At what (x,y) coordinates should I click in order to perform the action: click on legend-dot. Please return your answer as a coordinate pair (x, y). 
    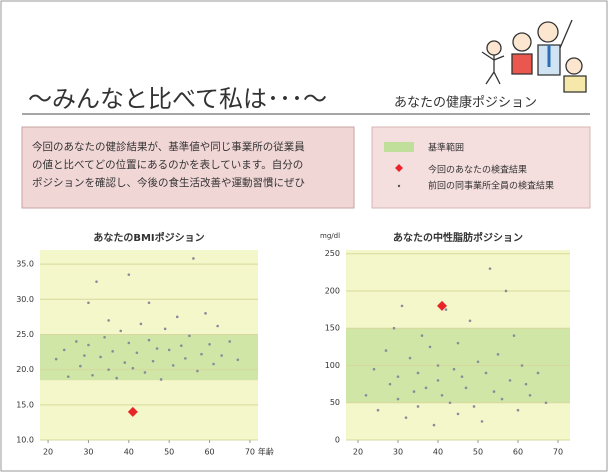
    Looking at the image, I should click on (399, 186).